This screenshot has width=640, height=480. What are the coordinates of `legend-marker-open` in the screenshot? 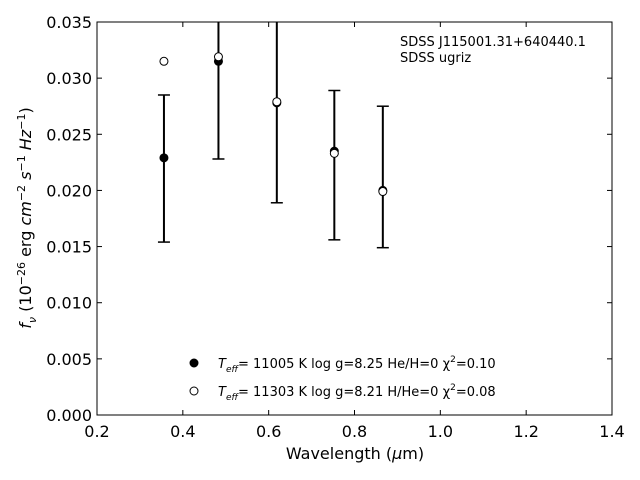 It's located at (194, 391).